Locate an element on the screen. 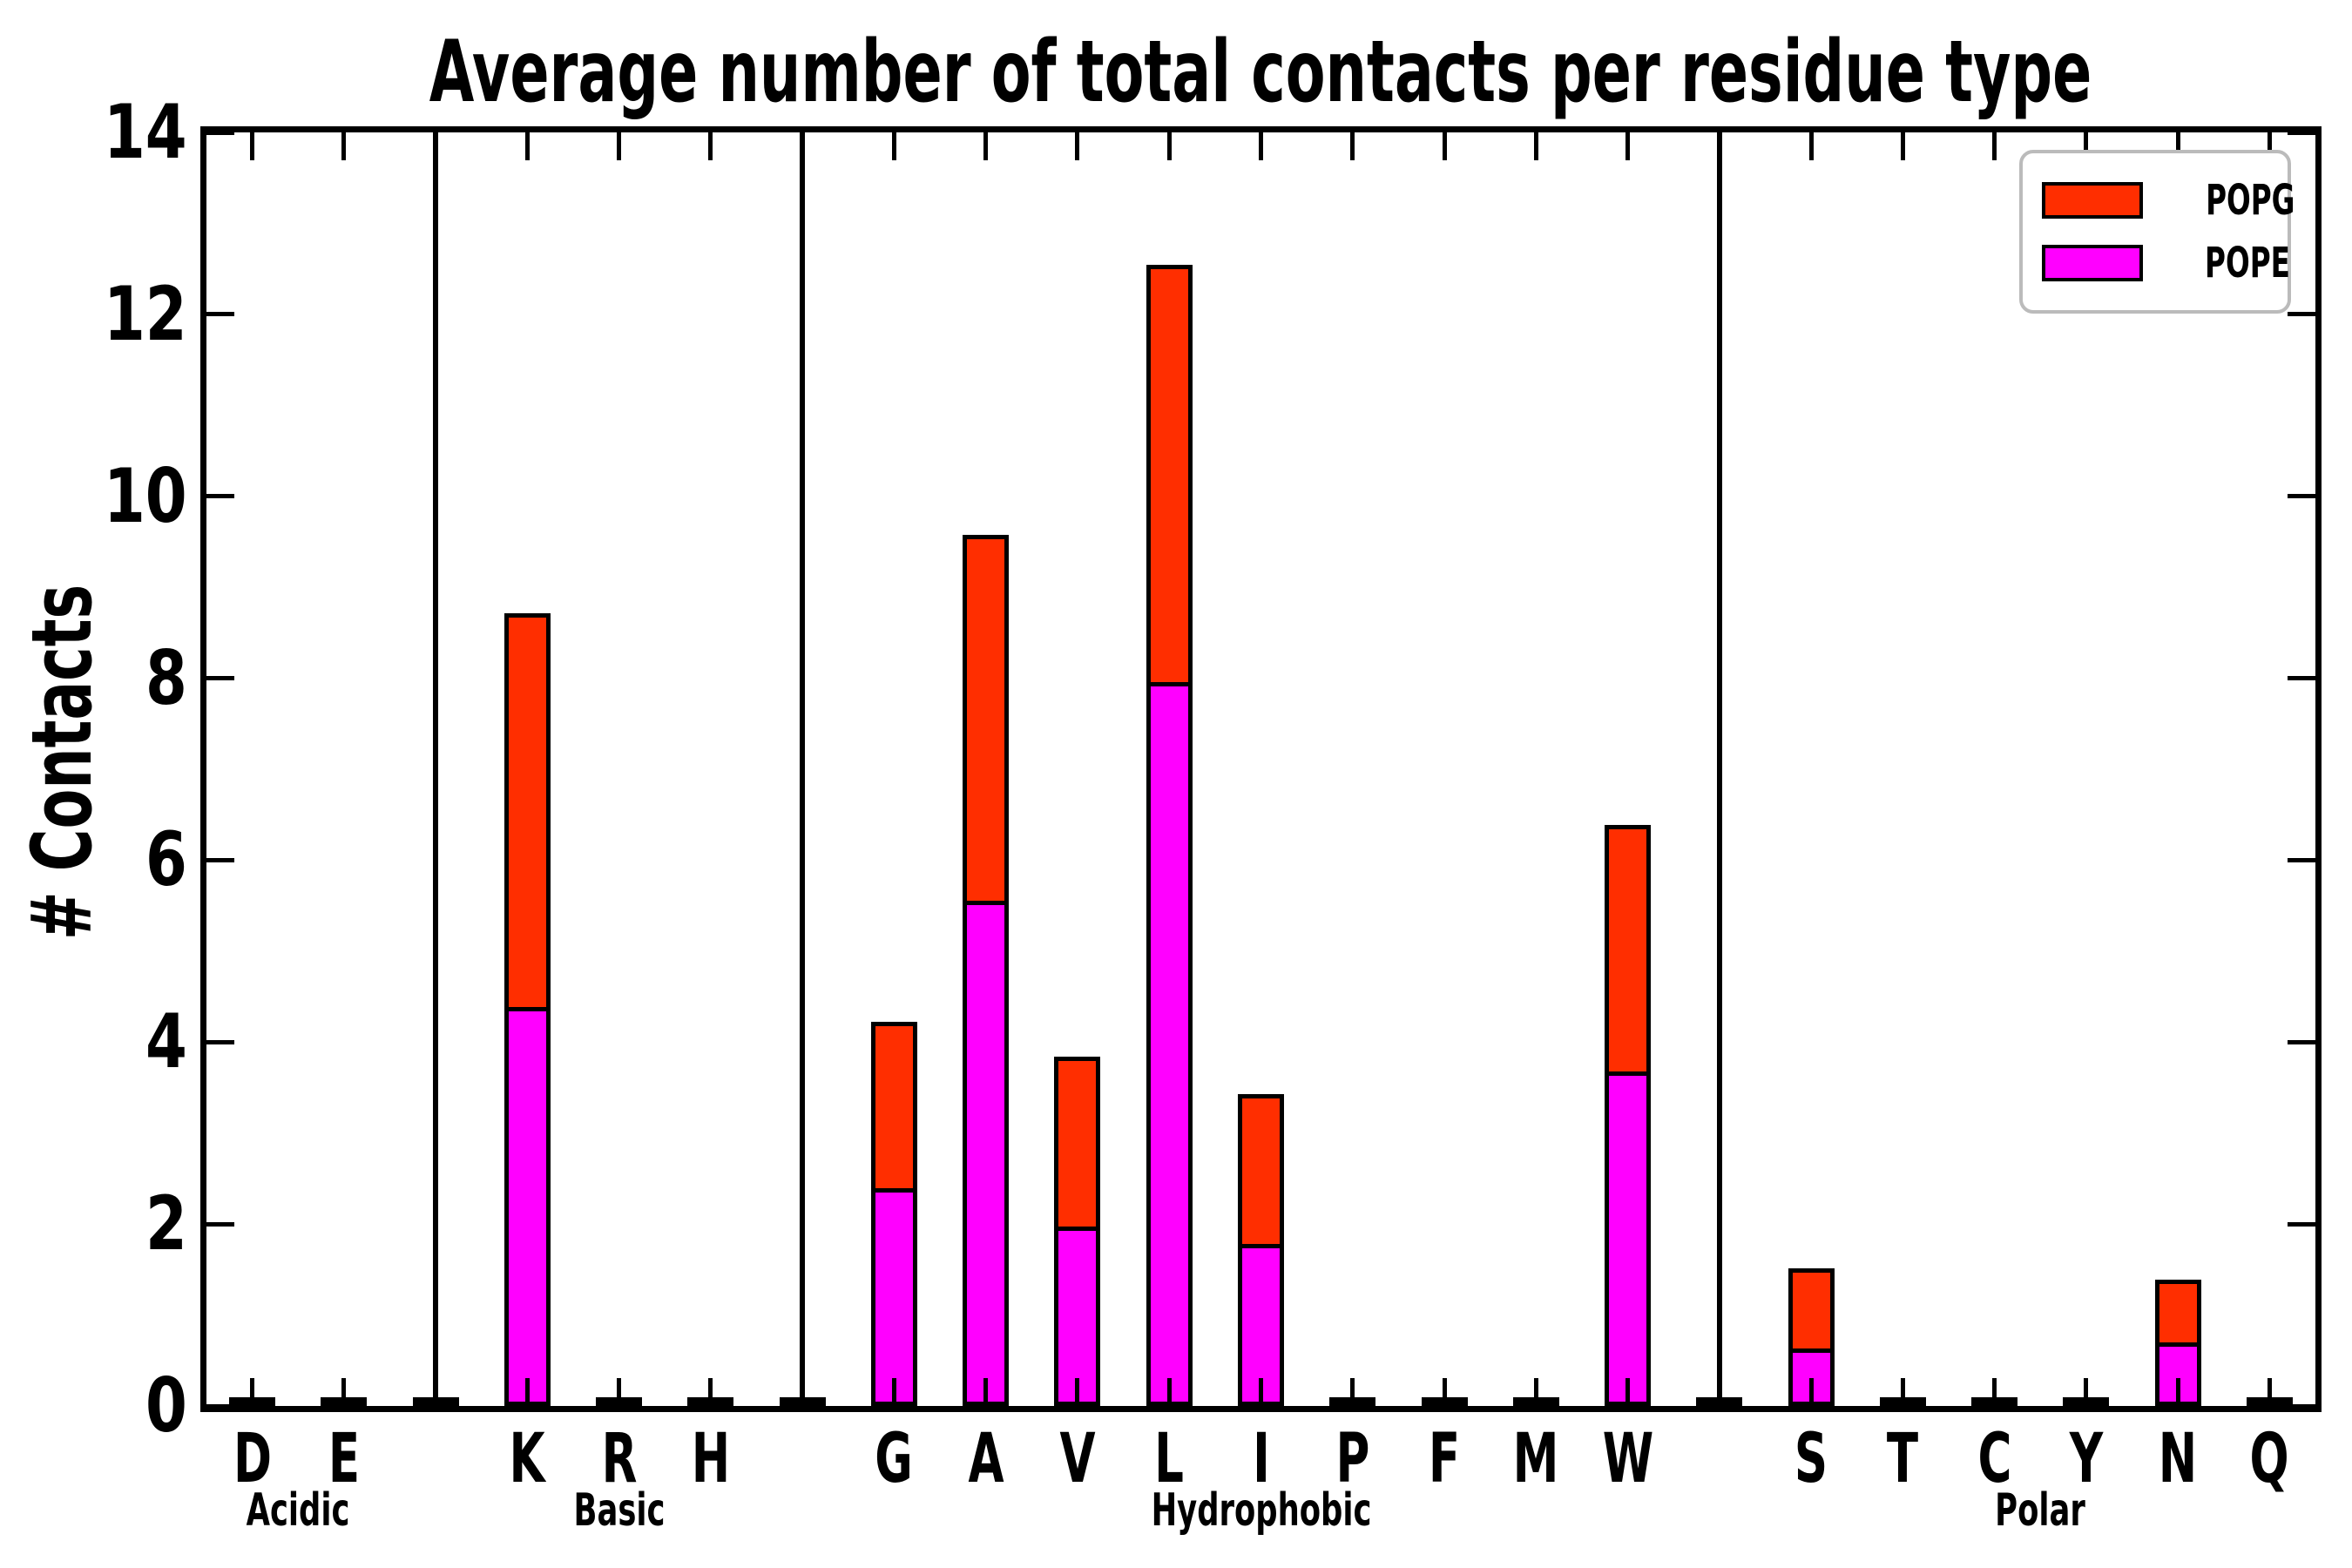 The image size is (2352, 1568). x-tick-label-Q: Q is located at coordinates (2269, 1459).